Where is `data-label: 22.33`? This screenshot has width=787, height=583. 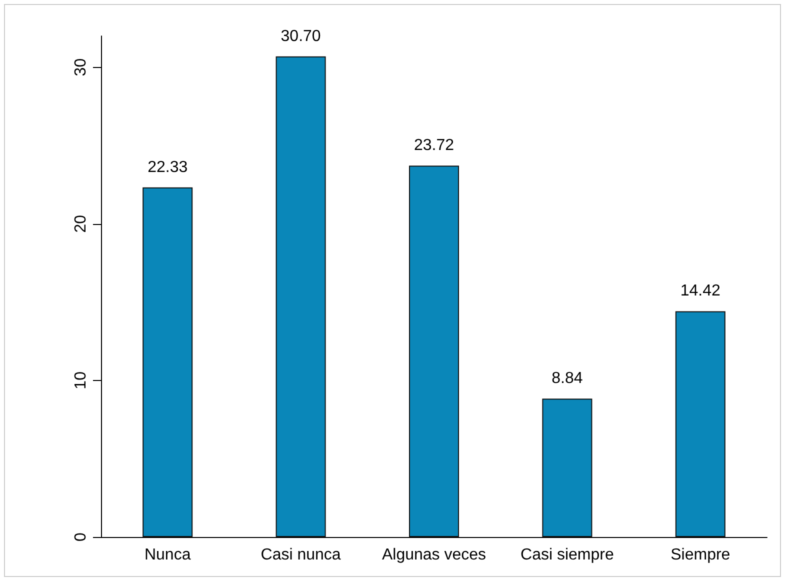
data-label: 22.33 is located at coordinates (168, 167).